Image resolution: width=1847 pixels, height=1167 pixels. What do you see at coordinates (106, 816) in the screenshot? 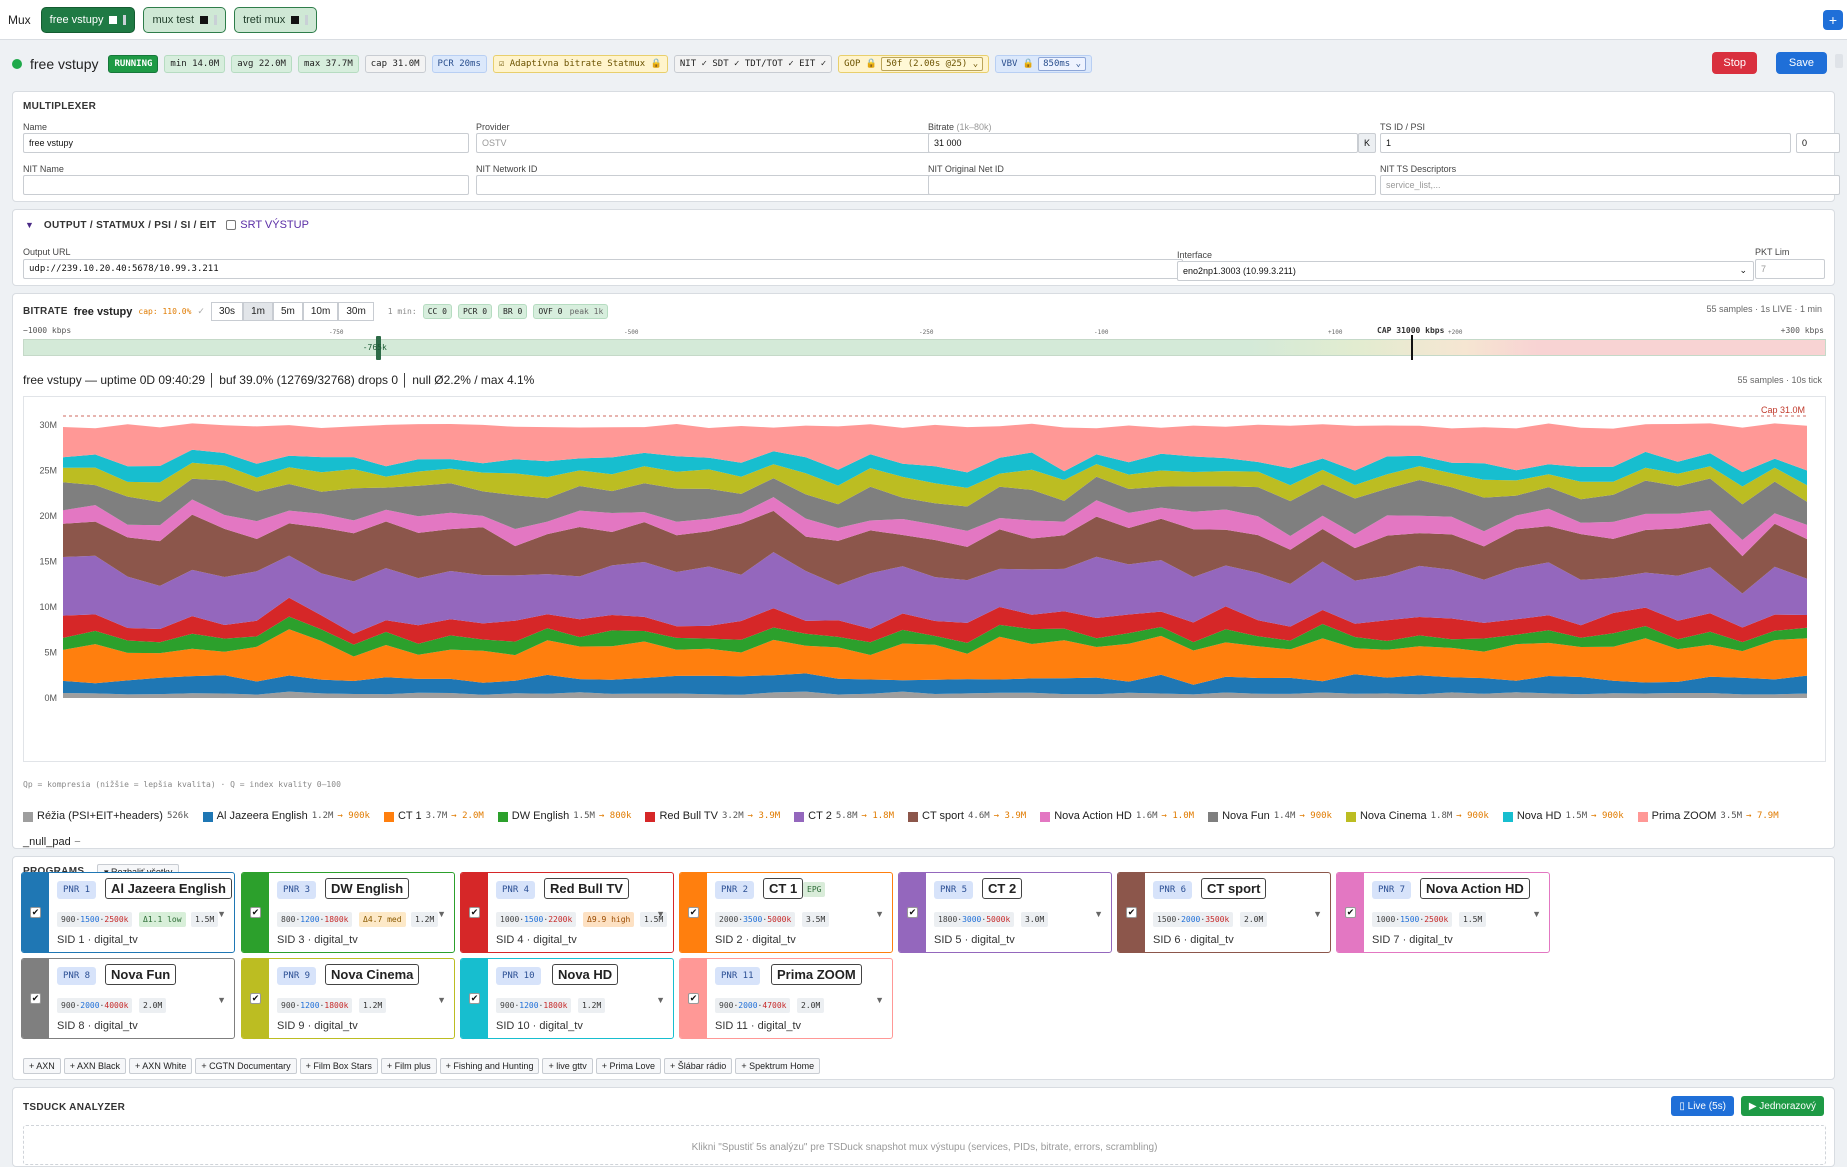
I see `legend-item: Réžia (PSI+EIT+headers) 526k` at bounding box center [106, 816].